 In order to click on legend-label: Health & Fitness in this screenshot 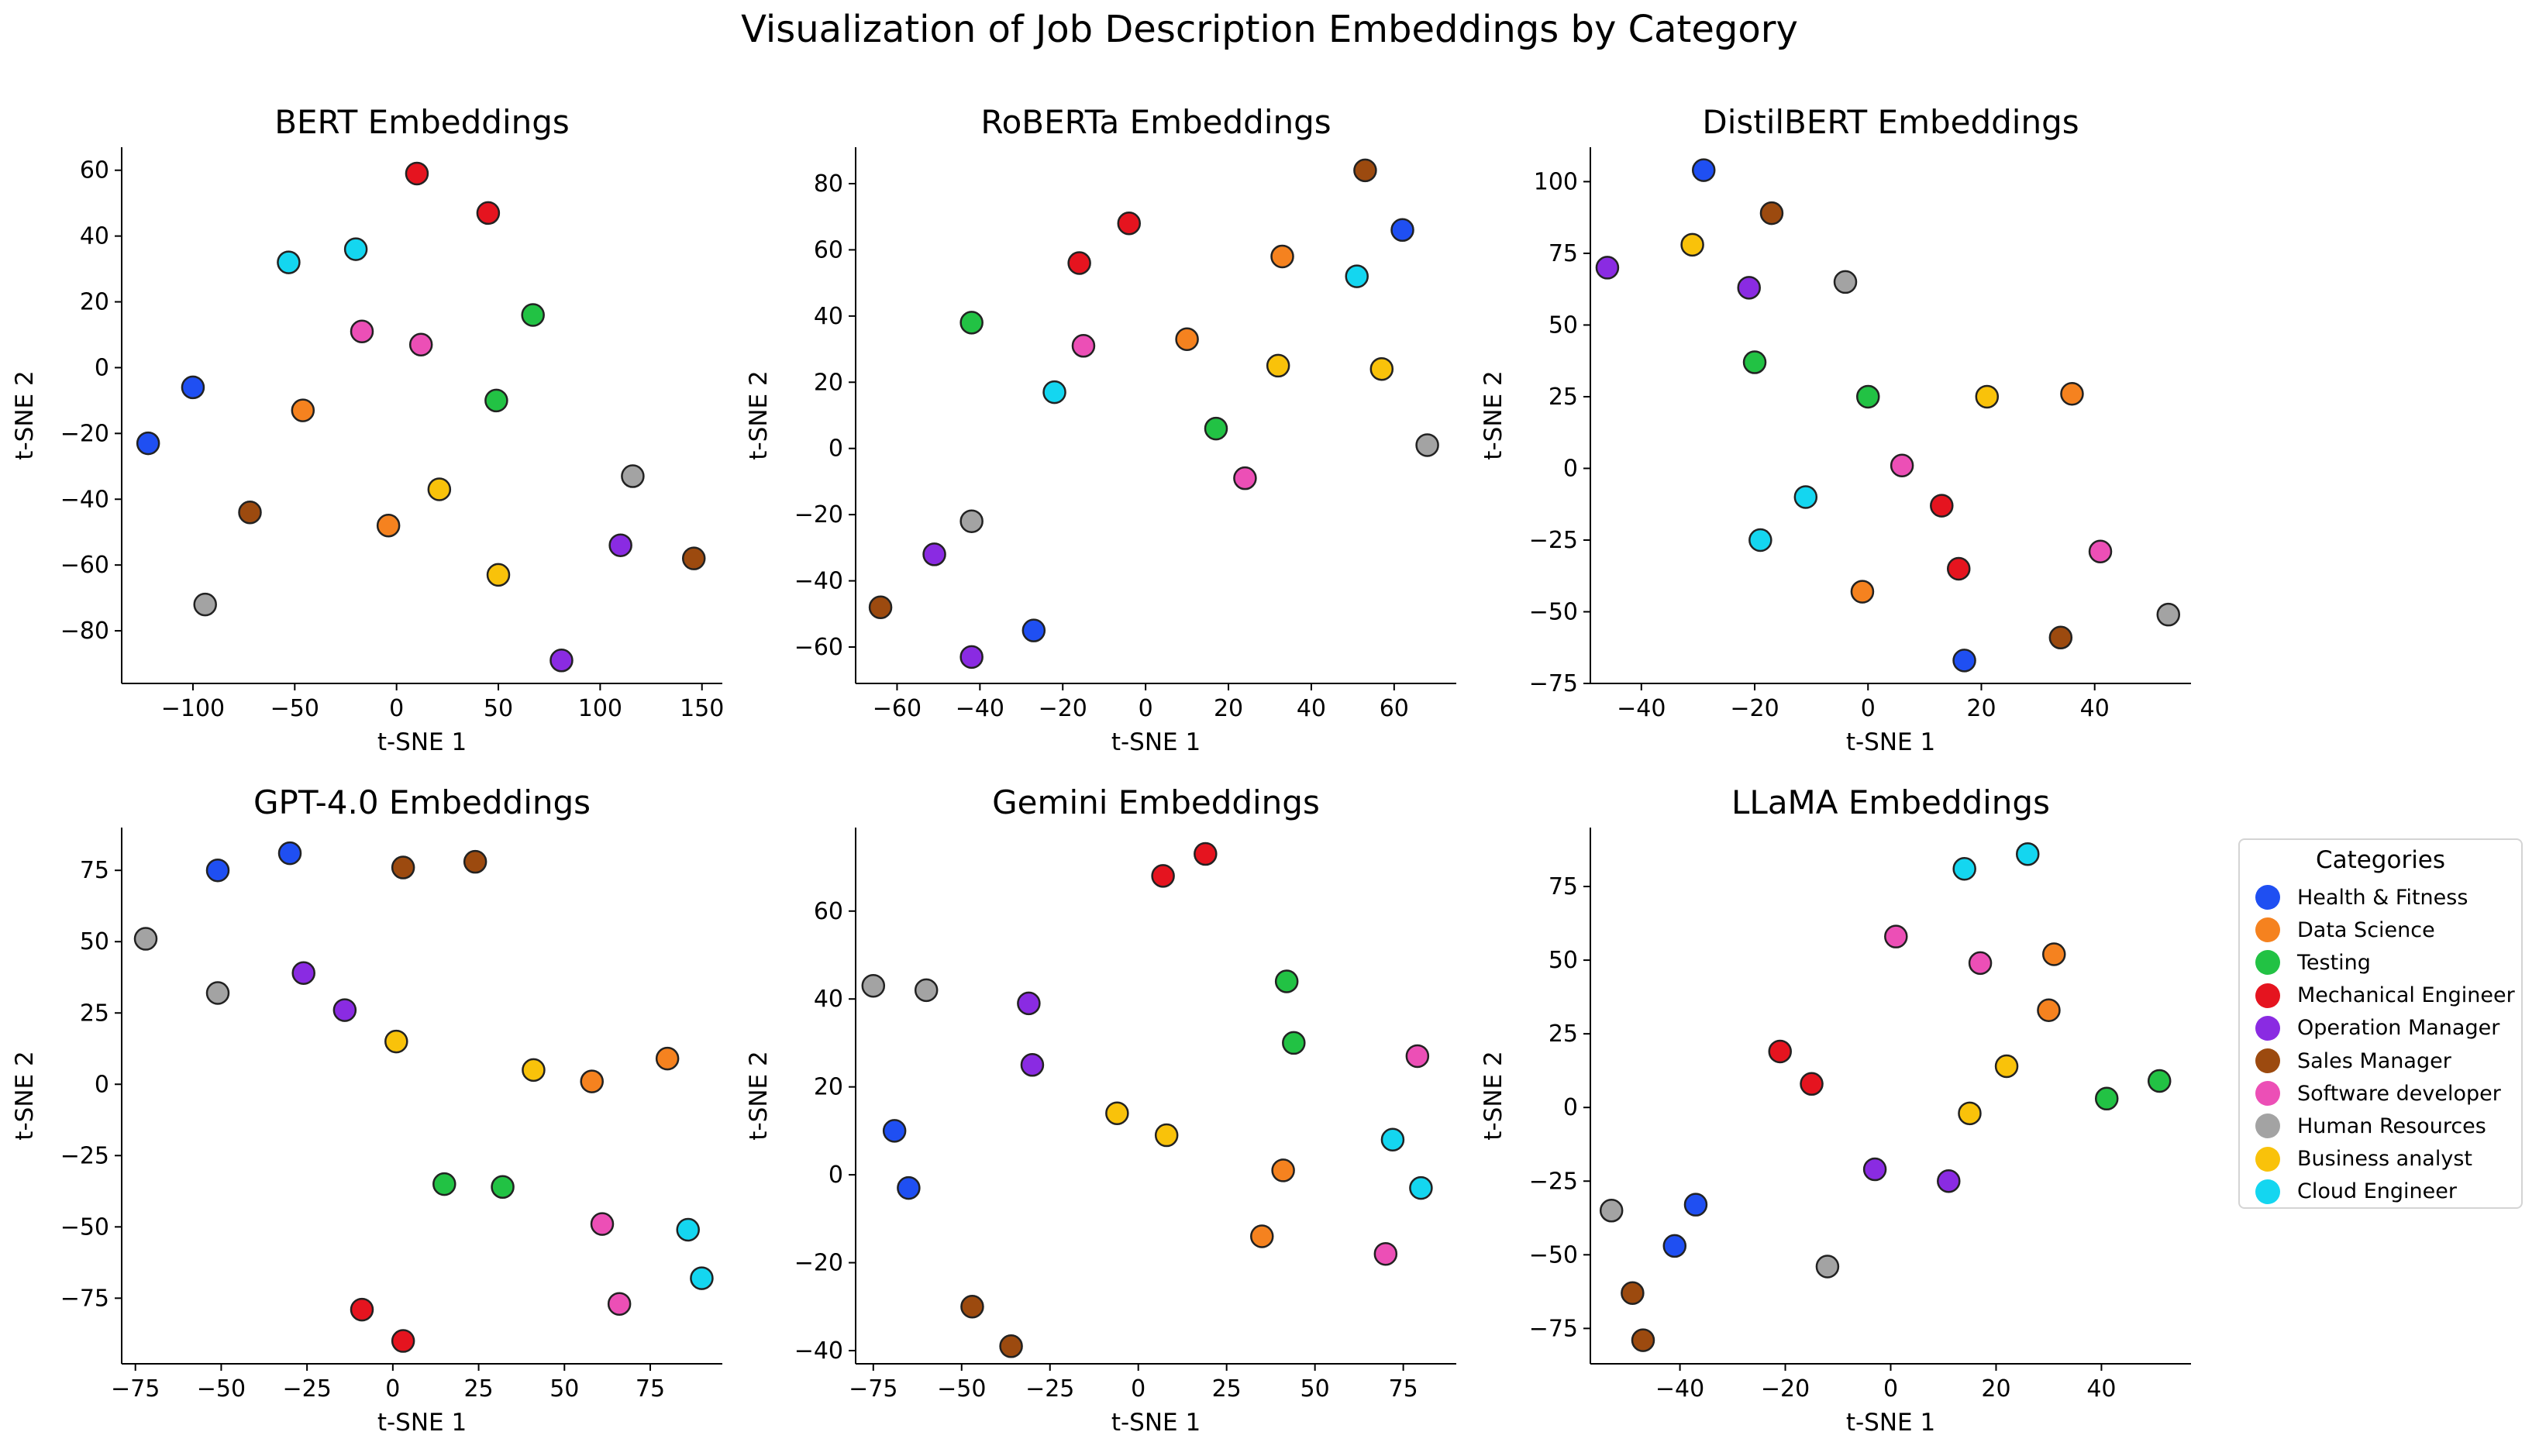, I will do `click(2382, 897)`.